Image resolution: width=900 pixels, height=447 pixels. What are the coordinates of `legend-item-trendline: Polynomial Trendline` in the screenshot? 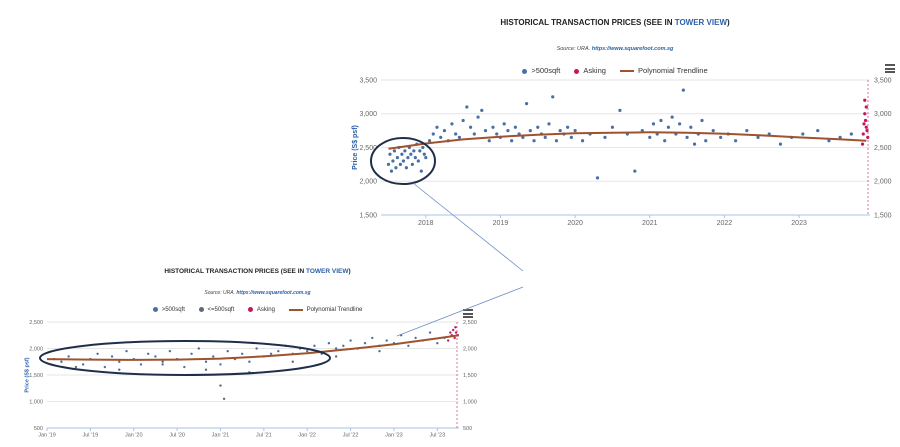 It's located at (664, 70).